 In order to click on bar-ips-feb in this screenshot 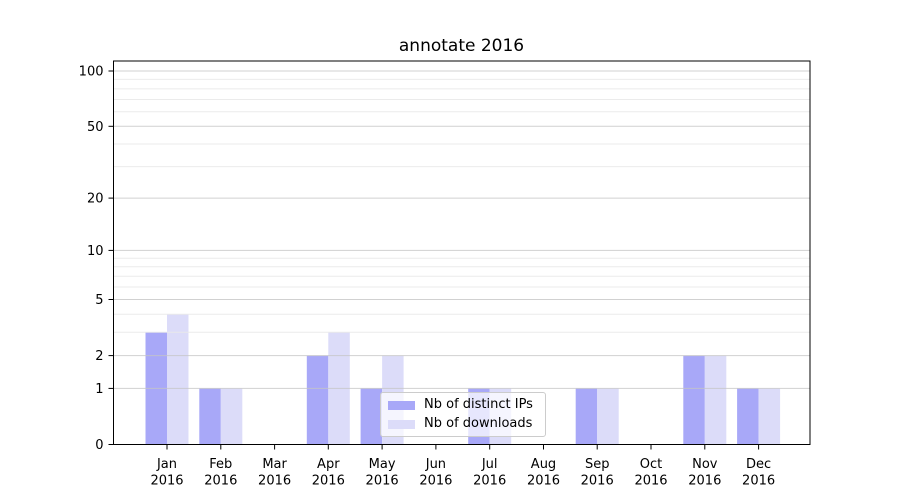, I will do `click(210, 416)`.